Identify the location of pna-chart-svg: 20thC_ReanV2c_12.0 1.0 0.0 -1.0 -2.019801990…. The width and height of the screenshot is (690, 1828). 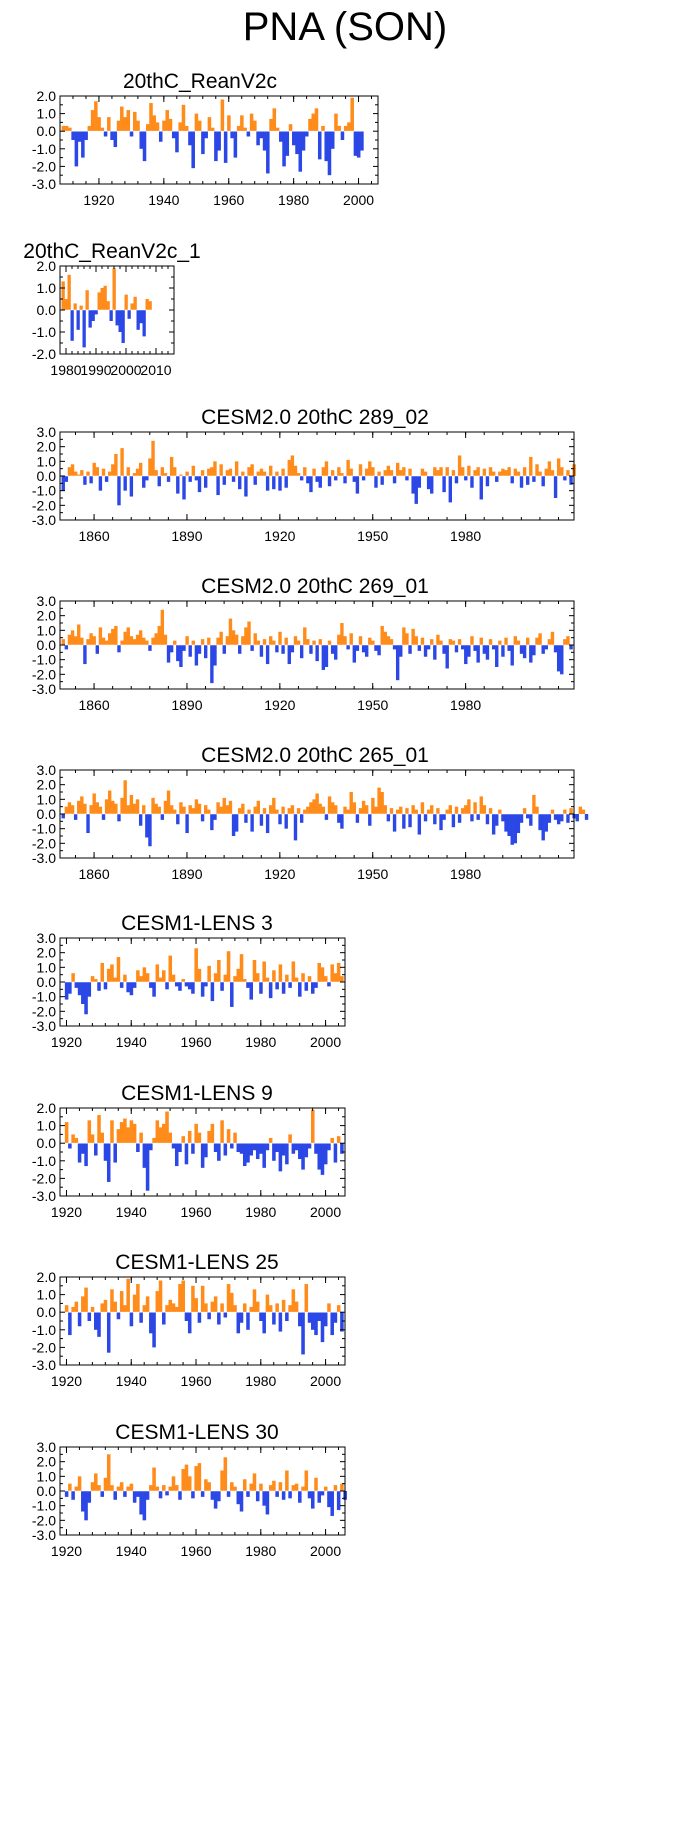
(111, 309).